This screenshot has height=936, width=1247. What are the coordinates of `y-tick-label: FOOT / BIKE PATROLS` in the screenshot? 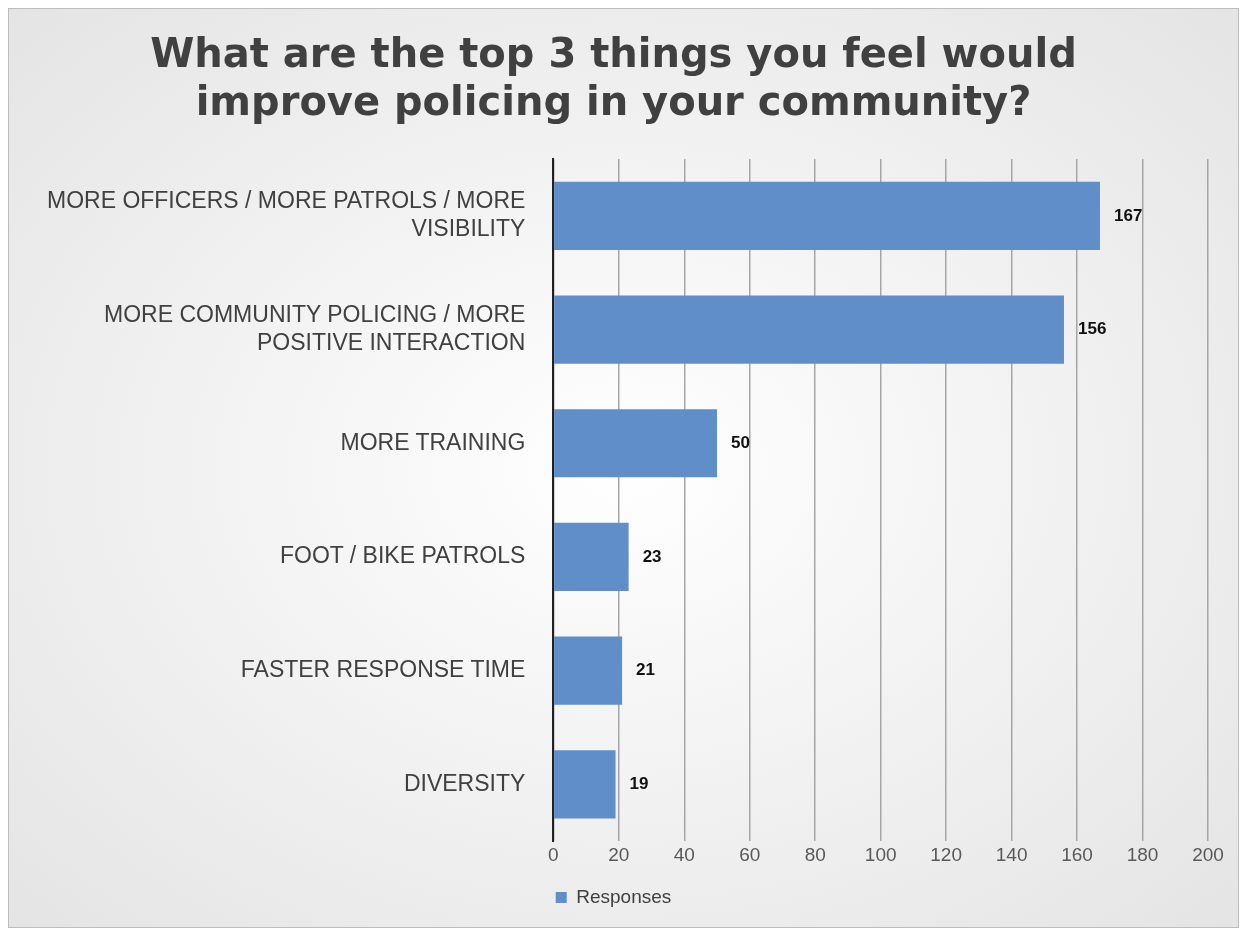 It's located at (402, 555).